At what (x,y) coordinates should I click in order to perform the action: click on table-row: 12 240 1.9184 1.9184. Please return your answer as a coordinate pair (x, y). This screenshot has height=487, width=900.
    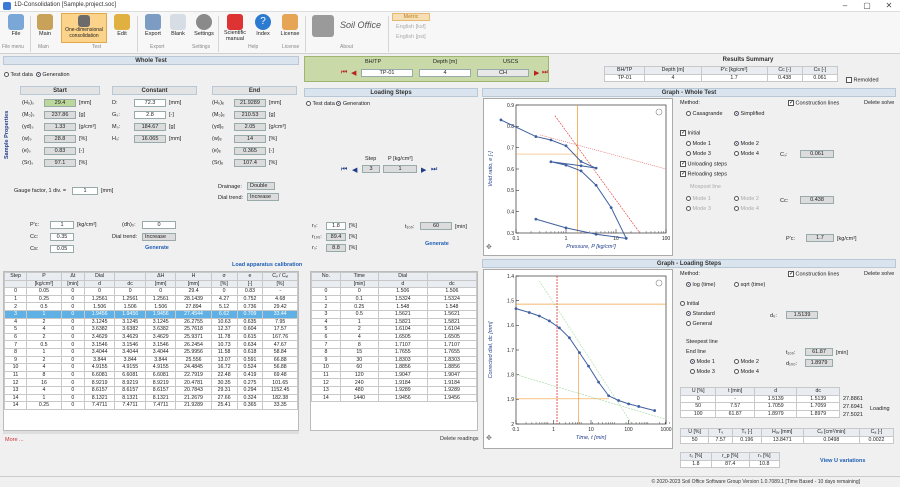
    Looking at the image, I should click on (394, 382).